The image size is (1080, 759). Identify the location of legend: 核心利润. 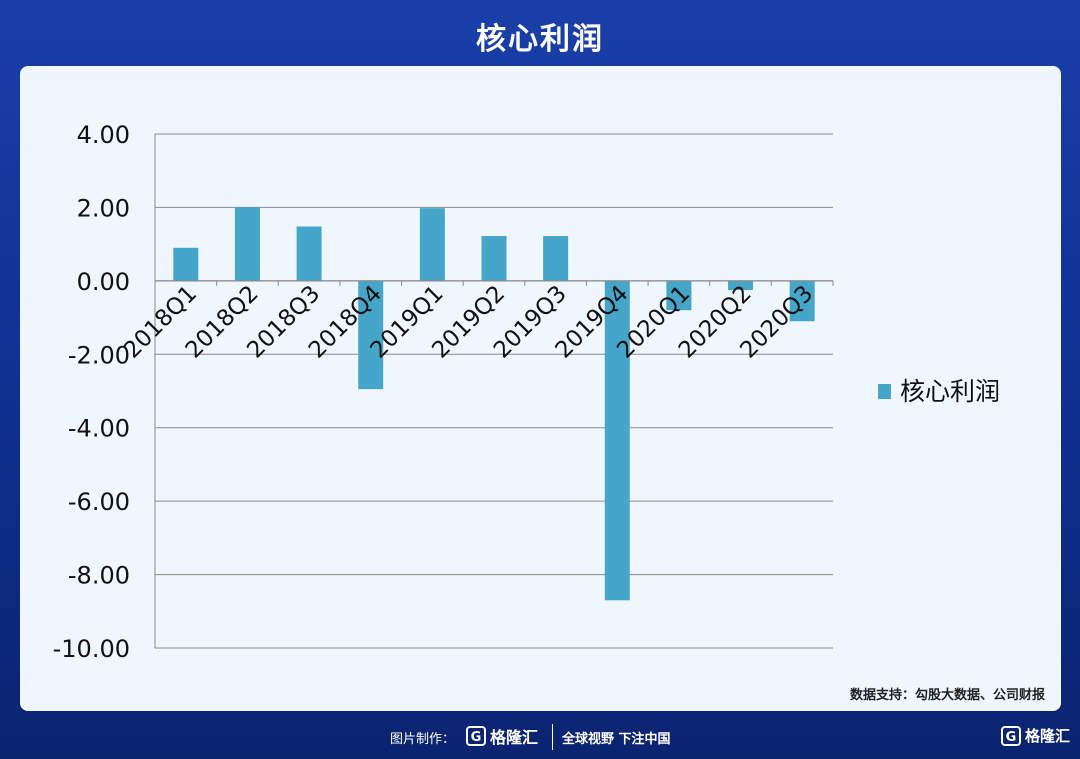
(939, 391).